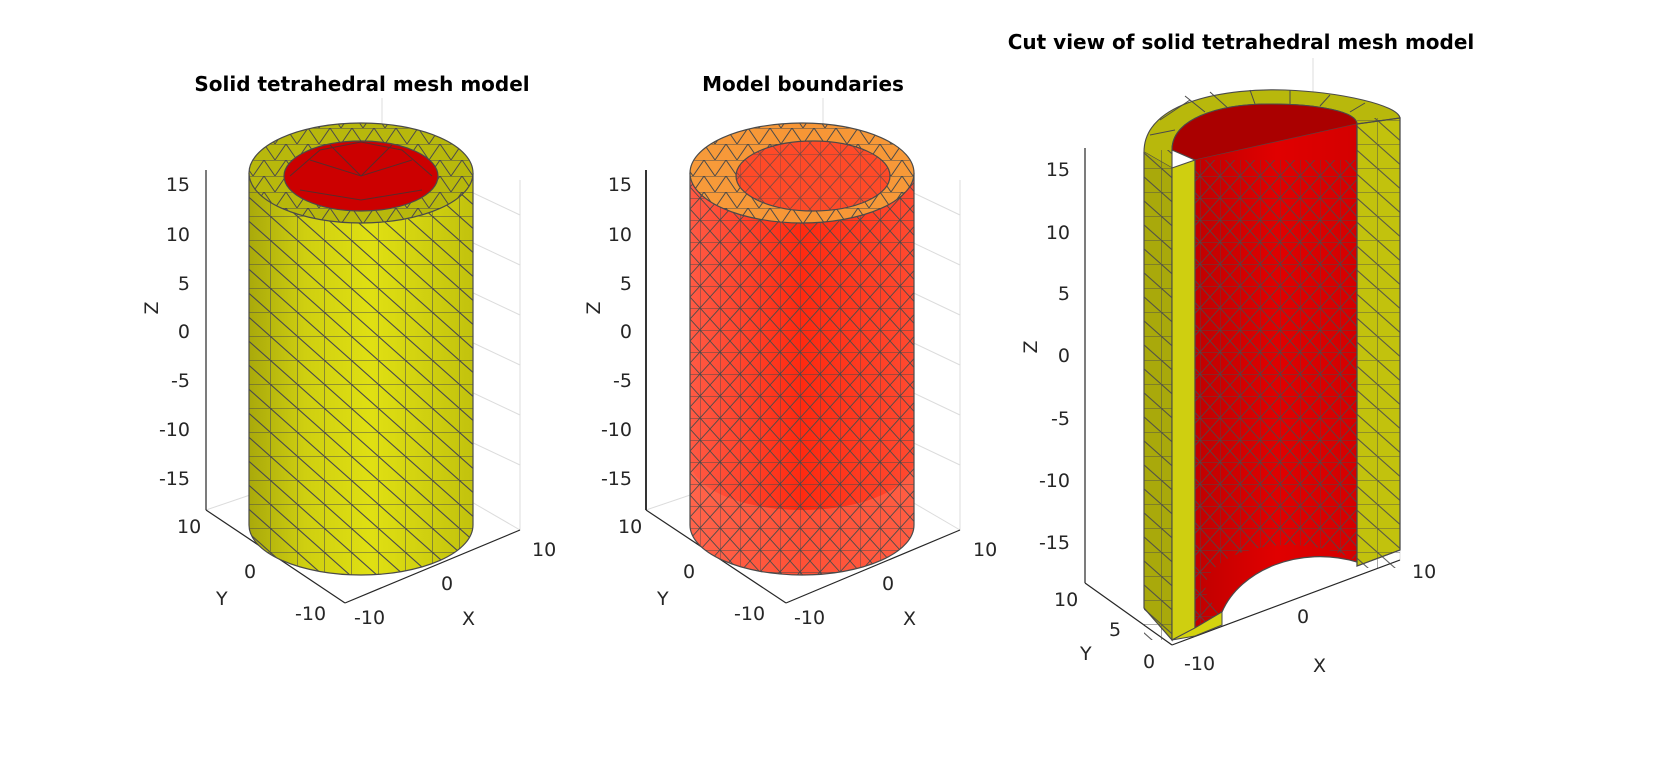  What do you see at coordinates (361, 349) in the screenshot?
I see `solid-cylinder` at bounding box center [361, 349].